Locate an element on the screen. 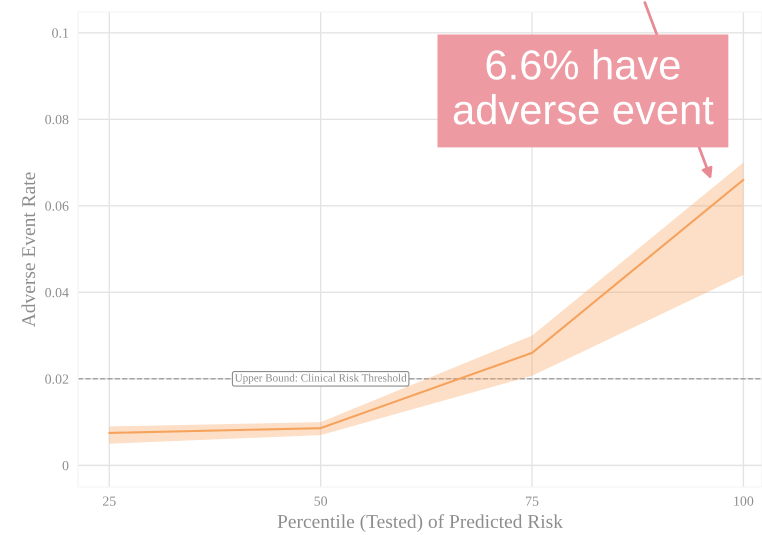 The height and width of the screenshot is (535, 762). y-tick-label: 0.1 is located at coordinates (60, 33).